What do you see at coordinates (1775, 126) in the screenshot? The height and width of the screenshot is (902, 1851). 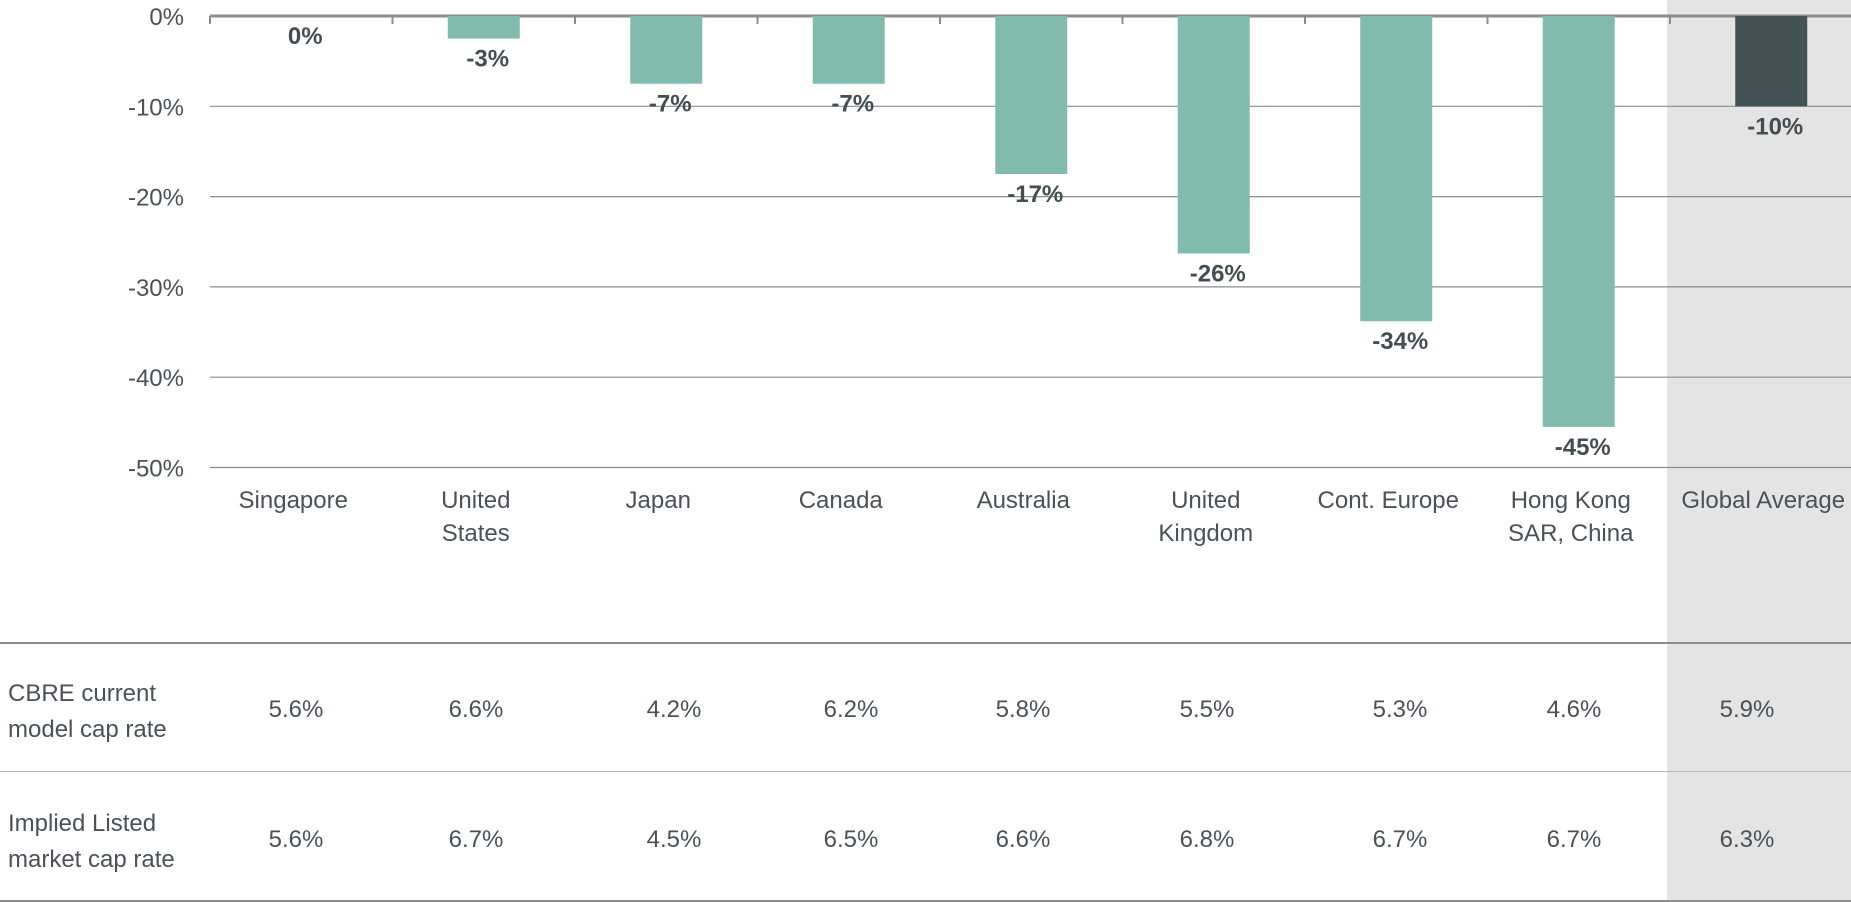 I see `data-label: -10%` at bounding box center [1775, 126].